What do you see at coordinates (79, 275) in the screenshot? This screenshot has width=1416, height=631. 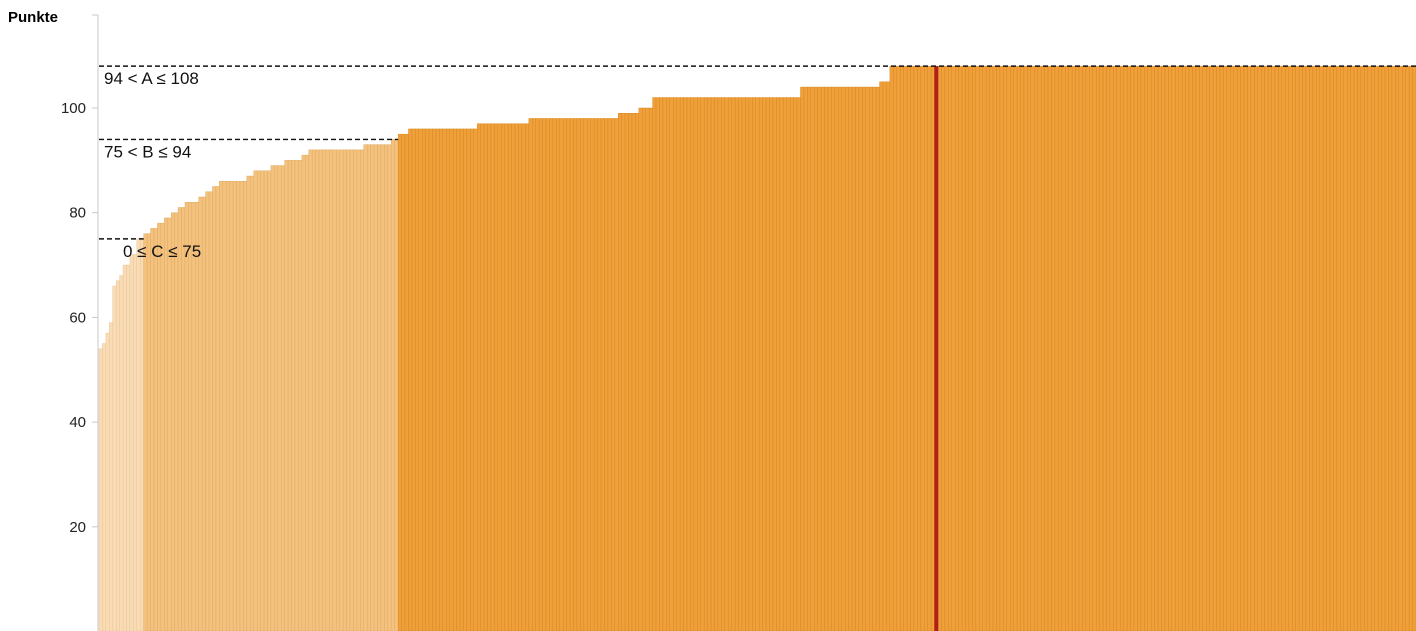 I see `y-ticks: 20 40 60 80 100` at bounding box center [79, 275].